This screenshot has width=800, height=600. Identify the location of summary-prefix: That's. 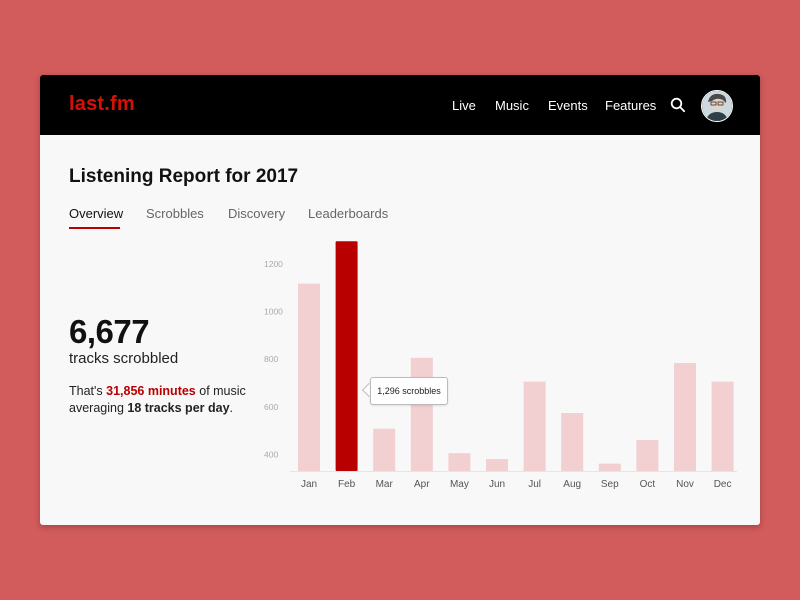
(88, 391).